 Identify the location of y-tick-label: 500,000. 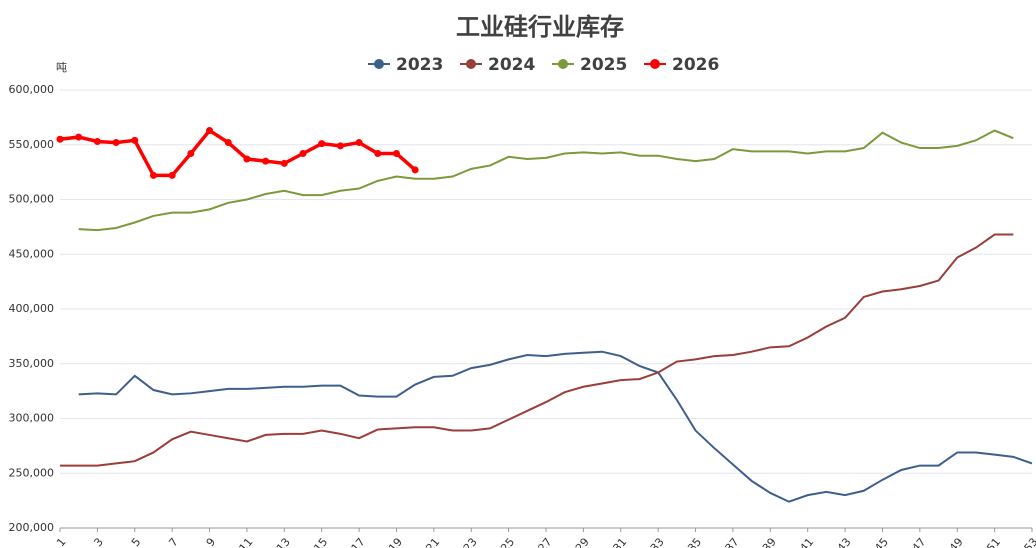
(32, 199).